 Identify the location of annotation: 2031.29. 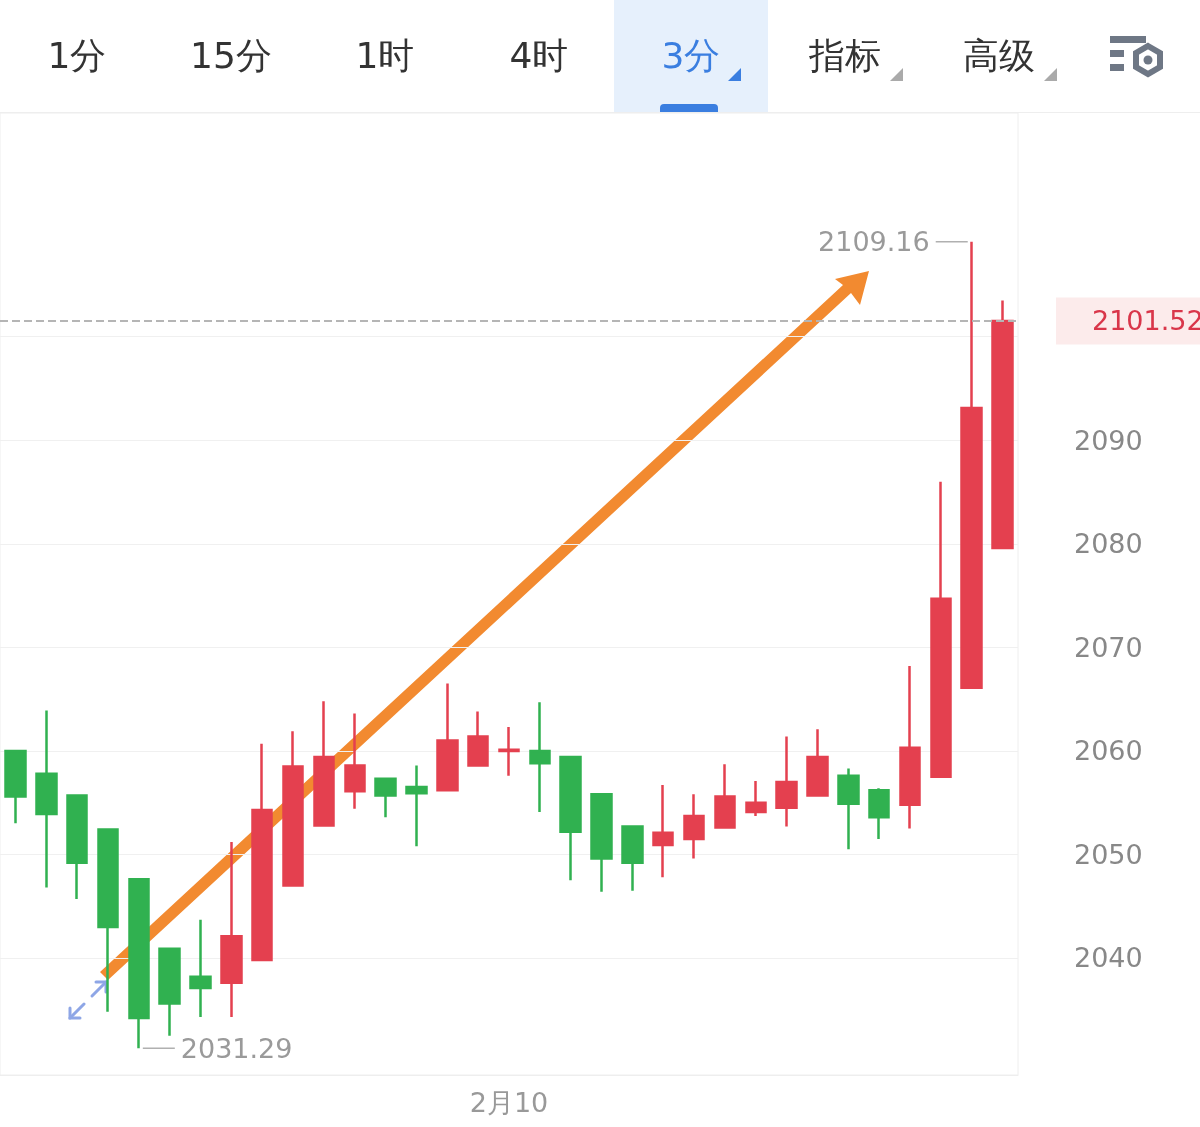
(236, 1048).